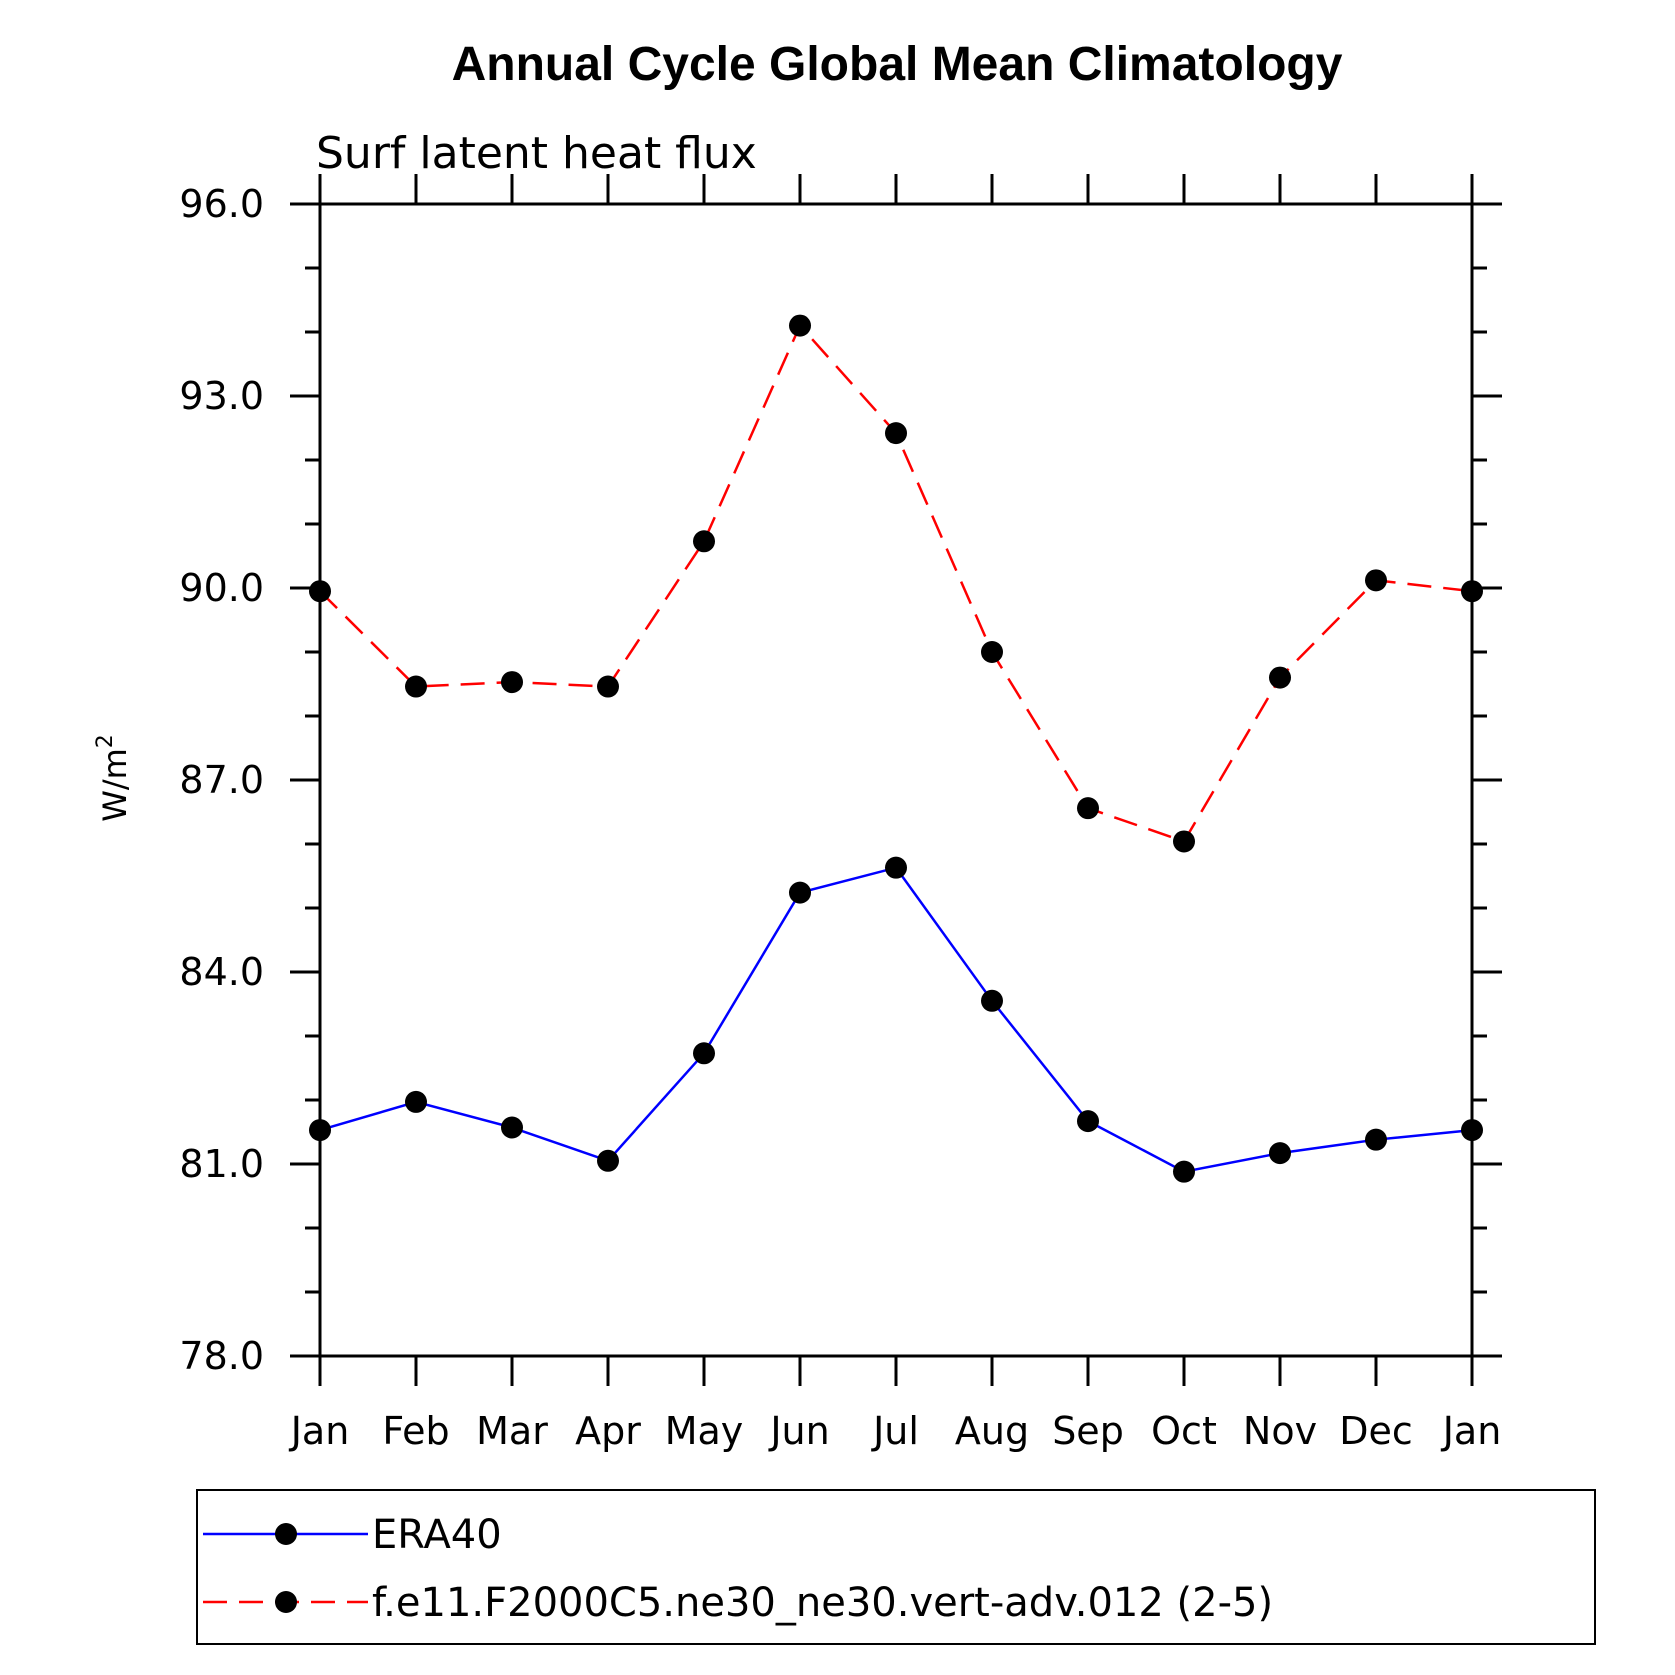 The height and width of the screenshot is (1675, 1675). Describe the element at coordinates (536, 153) in the screenshot. I see `chart-subtitle: Surf latent heat flux` at that location.